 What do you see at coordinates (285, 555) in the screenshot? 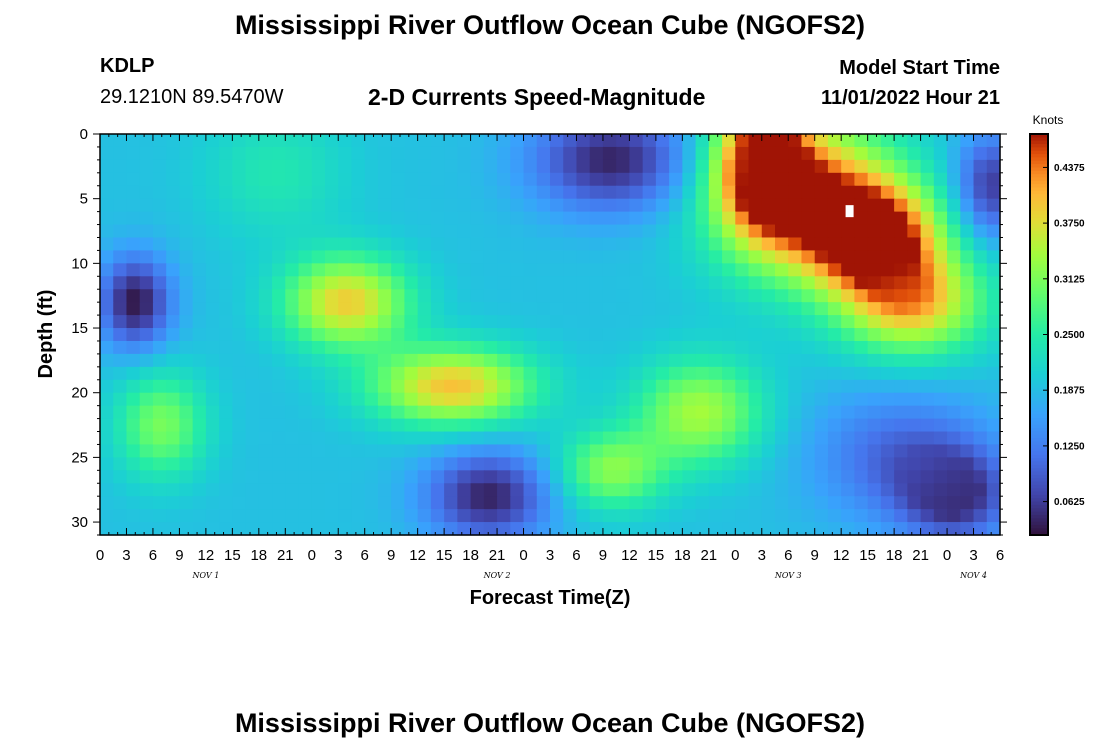
I see `x-tick-label: 21` at bounding box center [285, 555].